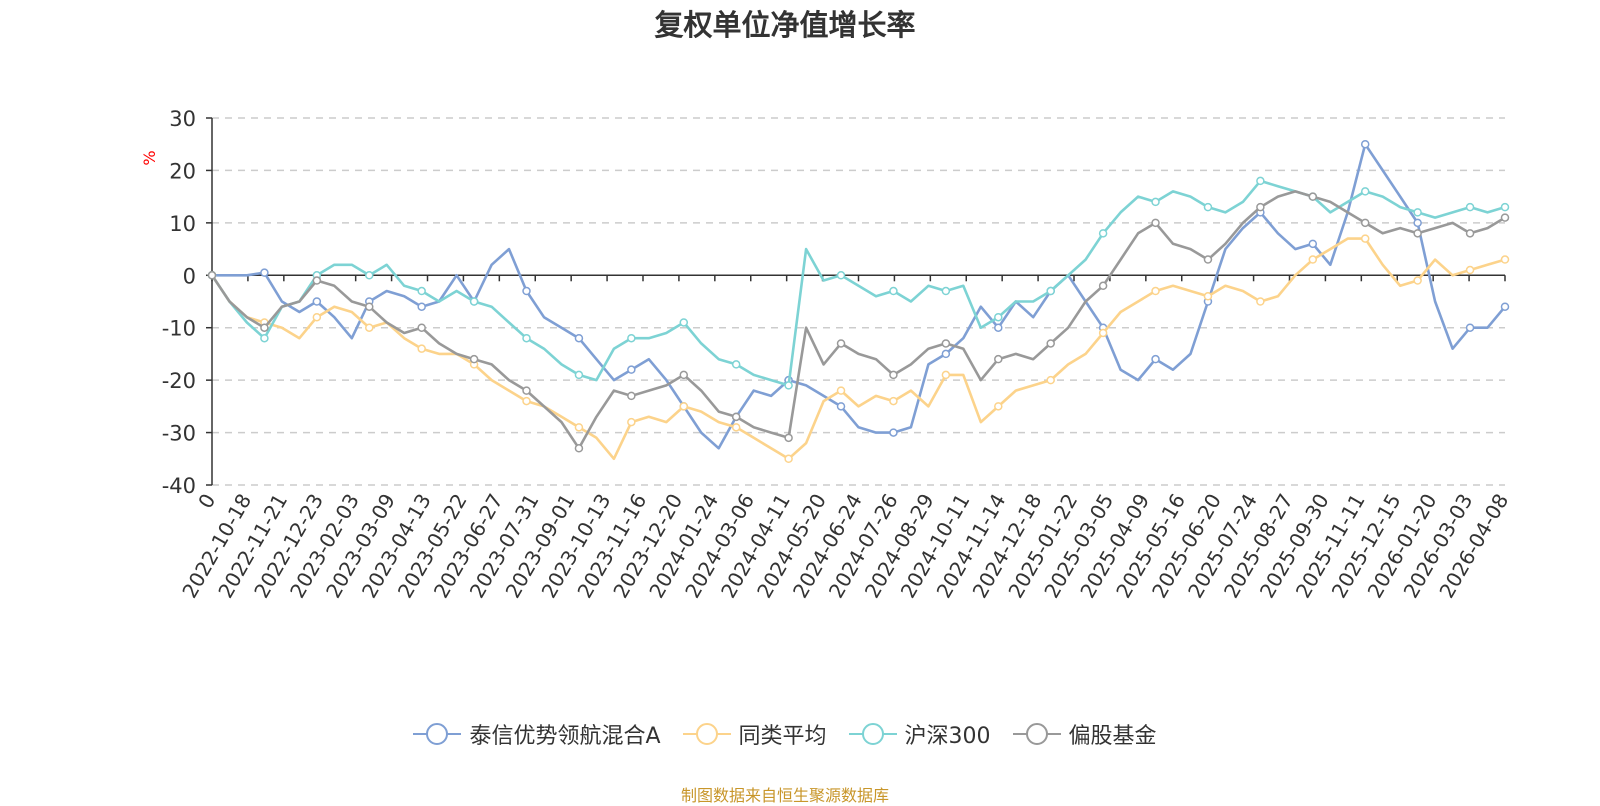  I want to click on legend-item-3: 偏股基金, so click(1084, 734).